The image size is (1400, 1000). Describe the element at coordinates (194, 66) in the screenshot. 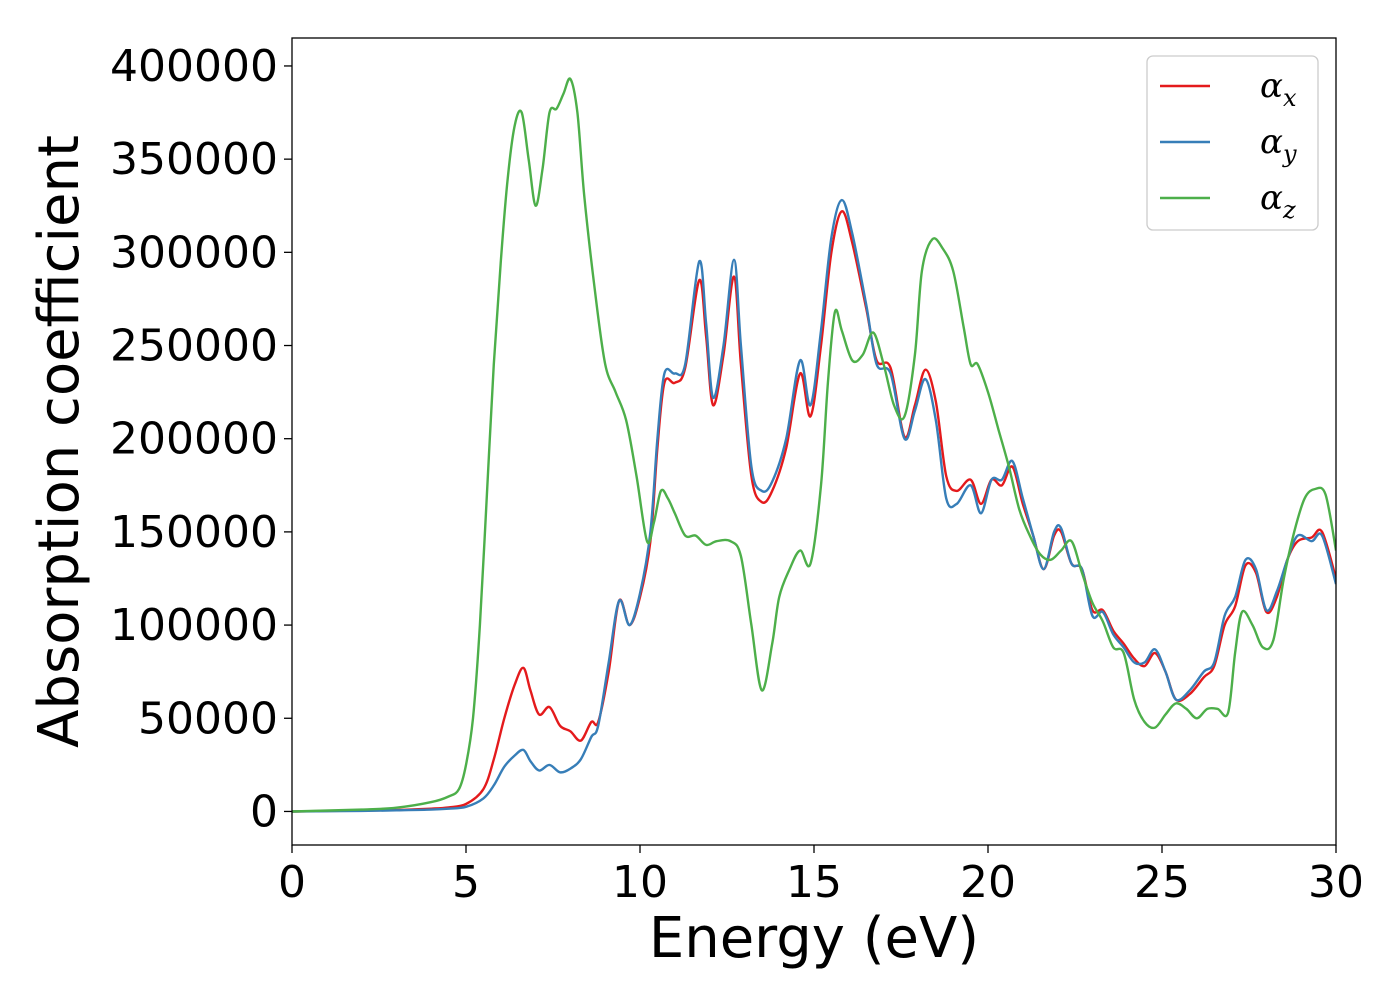

I see `y-tick-label: 400000` at that location.